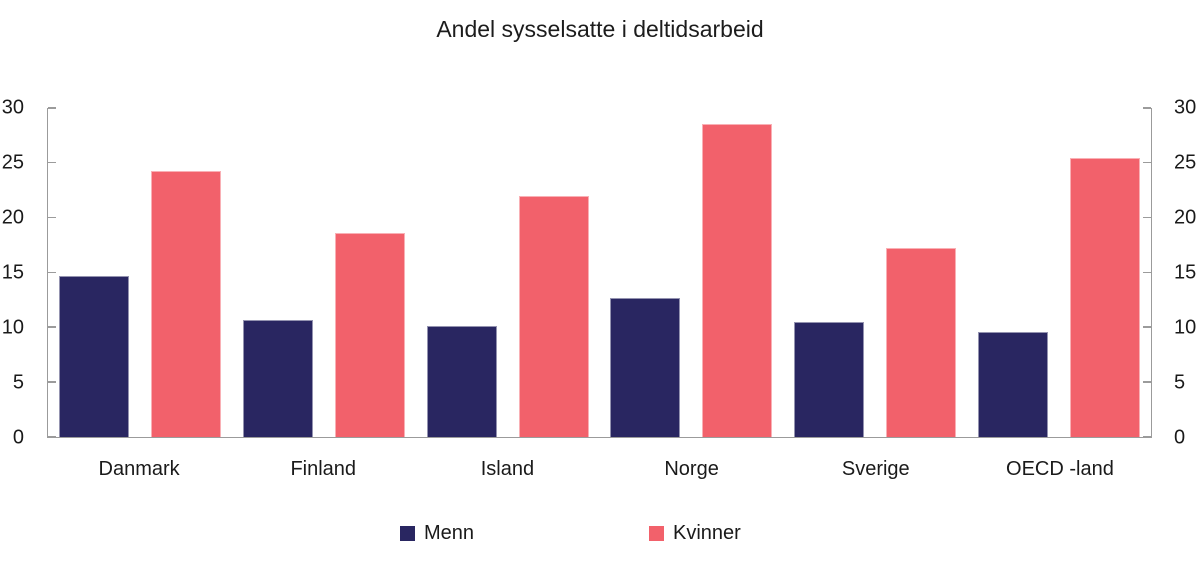 Image resolution: width=1200 pixels, height=562 pixels. What do you see at coordinates (1060, 469) in the screenshot?
I see `x-label-oecd-land: OECD -land` at bounding box center [1060, 469].